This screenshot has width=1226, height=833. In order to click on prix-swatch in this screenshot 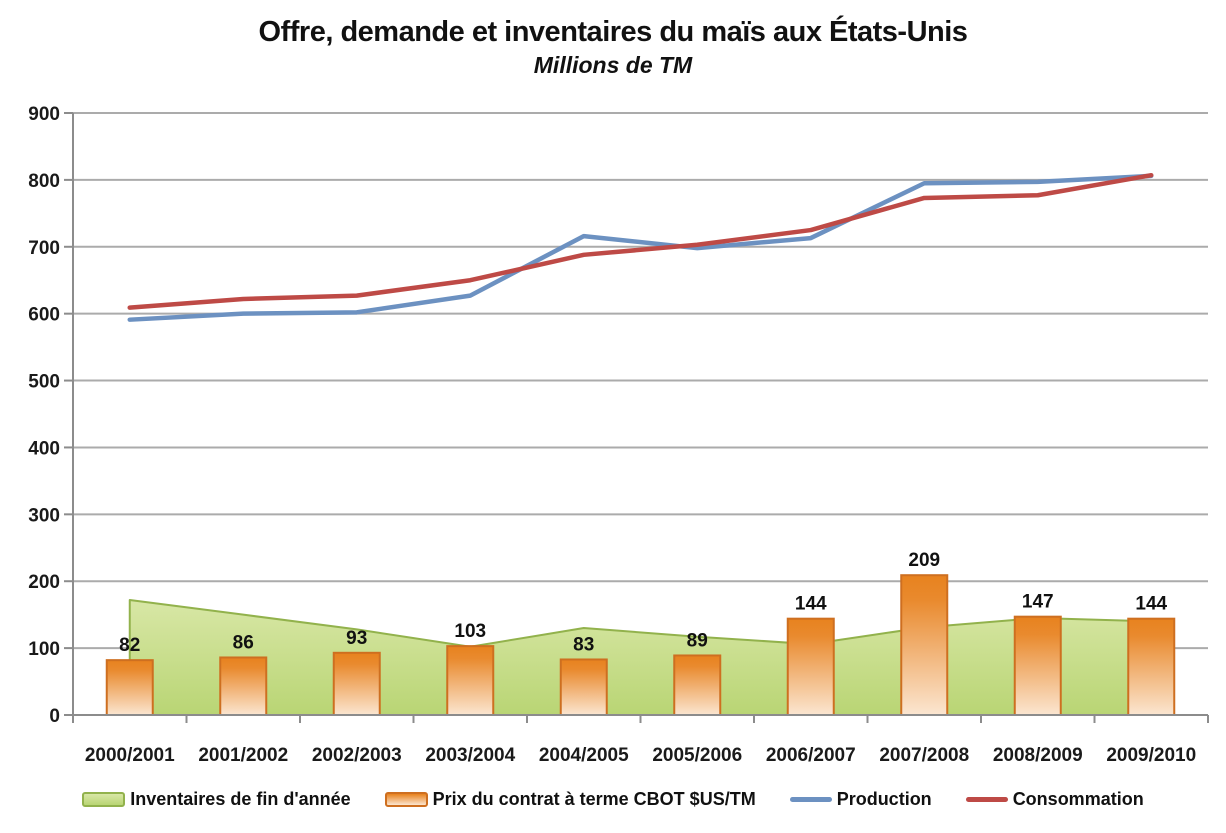, I will do `click(406, 799)`.